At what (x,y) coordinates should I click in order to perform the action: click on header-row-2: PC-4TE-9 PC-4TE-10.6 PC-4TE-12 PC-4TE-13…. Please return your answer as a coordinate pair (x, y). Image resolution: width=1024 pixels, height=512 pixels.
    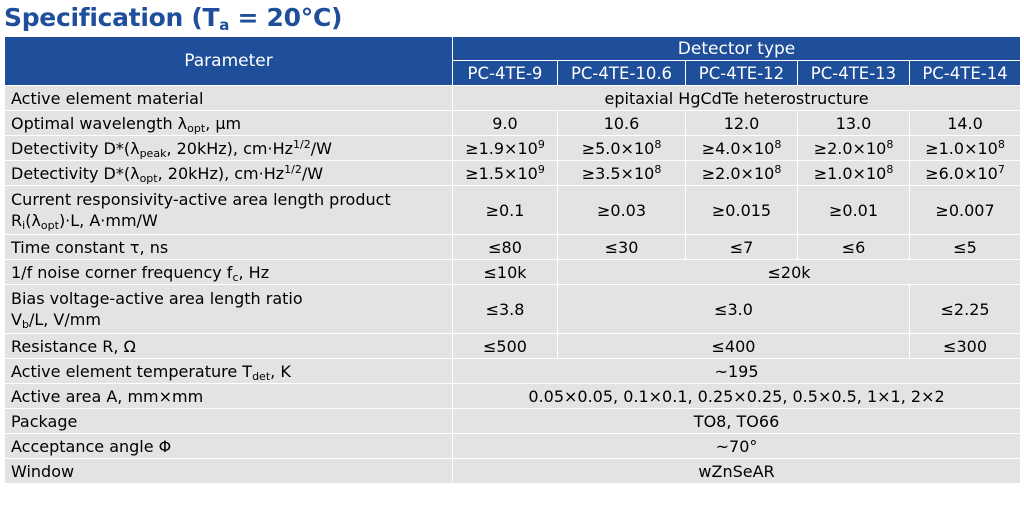
    Looking at the image, I should click on (513, 73).